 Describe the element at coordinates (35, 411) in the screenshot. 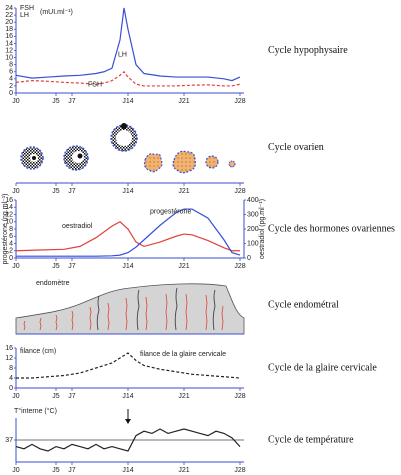

I see `y-axis-label: T°interne (°C)` at that location.